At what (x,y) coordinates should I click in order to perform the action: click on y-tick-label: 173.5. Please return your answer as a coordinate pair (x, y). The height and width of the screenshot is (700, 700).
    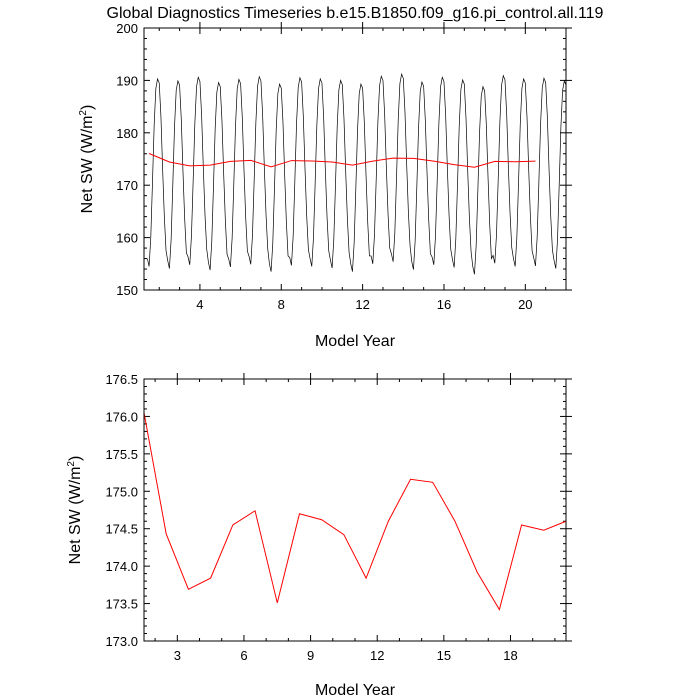
    Looking at the image, I should click on (121, 604).